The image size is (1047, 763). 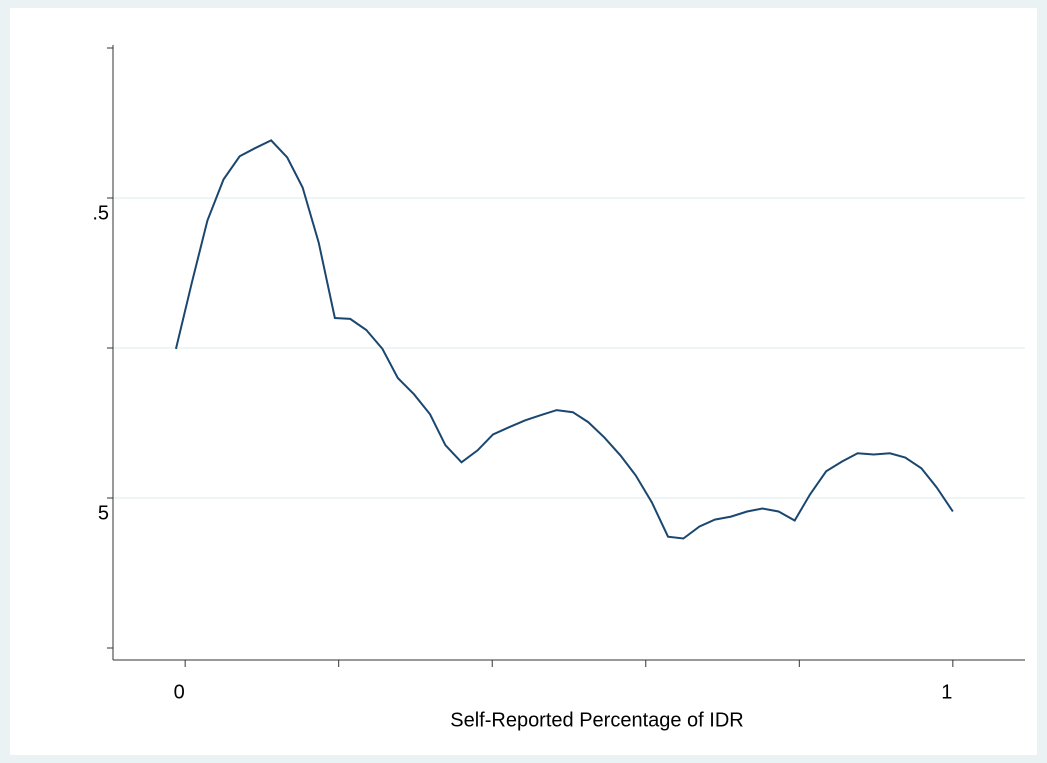 I want to click on y-tick-label: .5, so click(x=100, y=213).